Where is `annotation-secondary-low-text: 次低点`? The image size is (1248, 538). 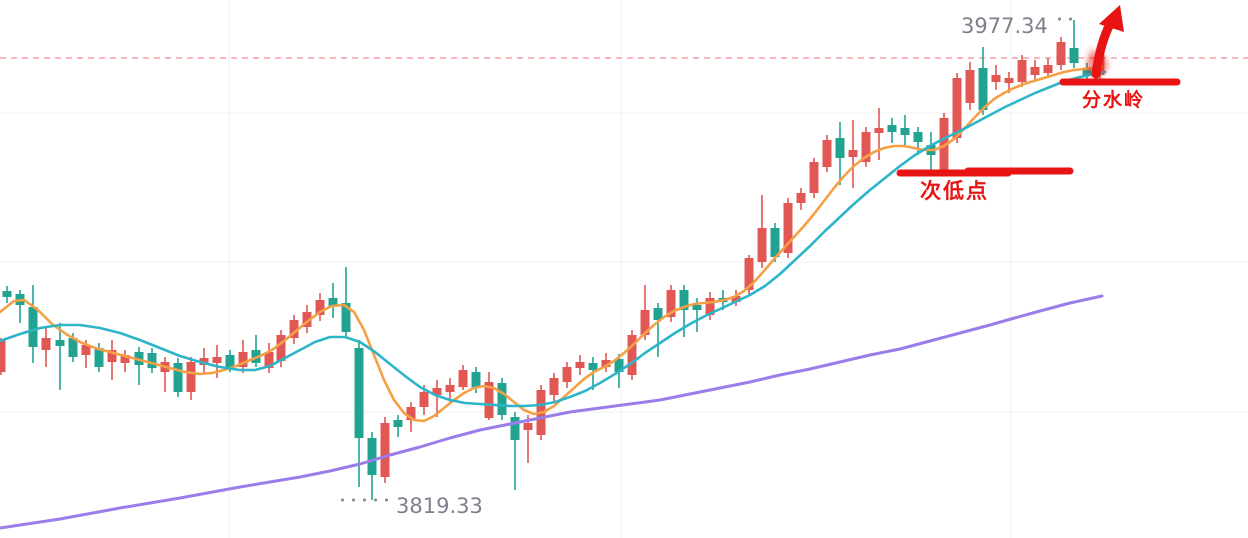
annotation-secondary-low-text: 次低点 is located at coordinates (954, 191).